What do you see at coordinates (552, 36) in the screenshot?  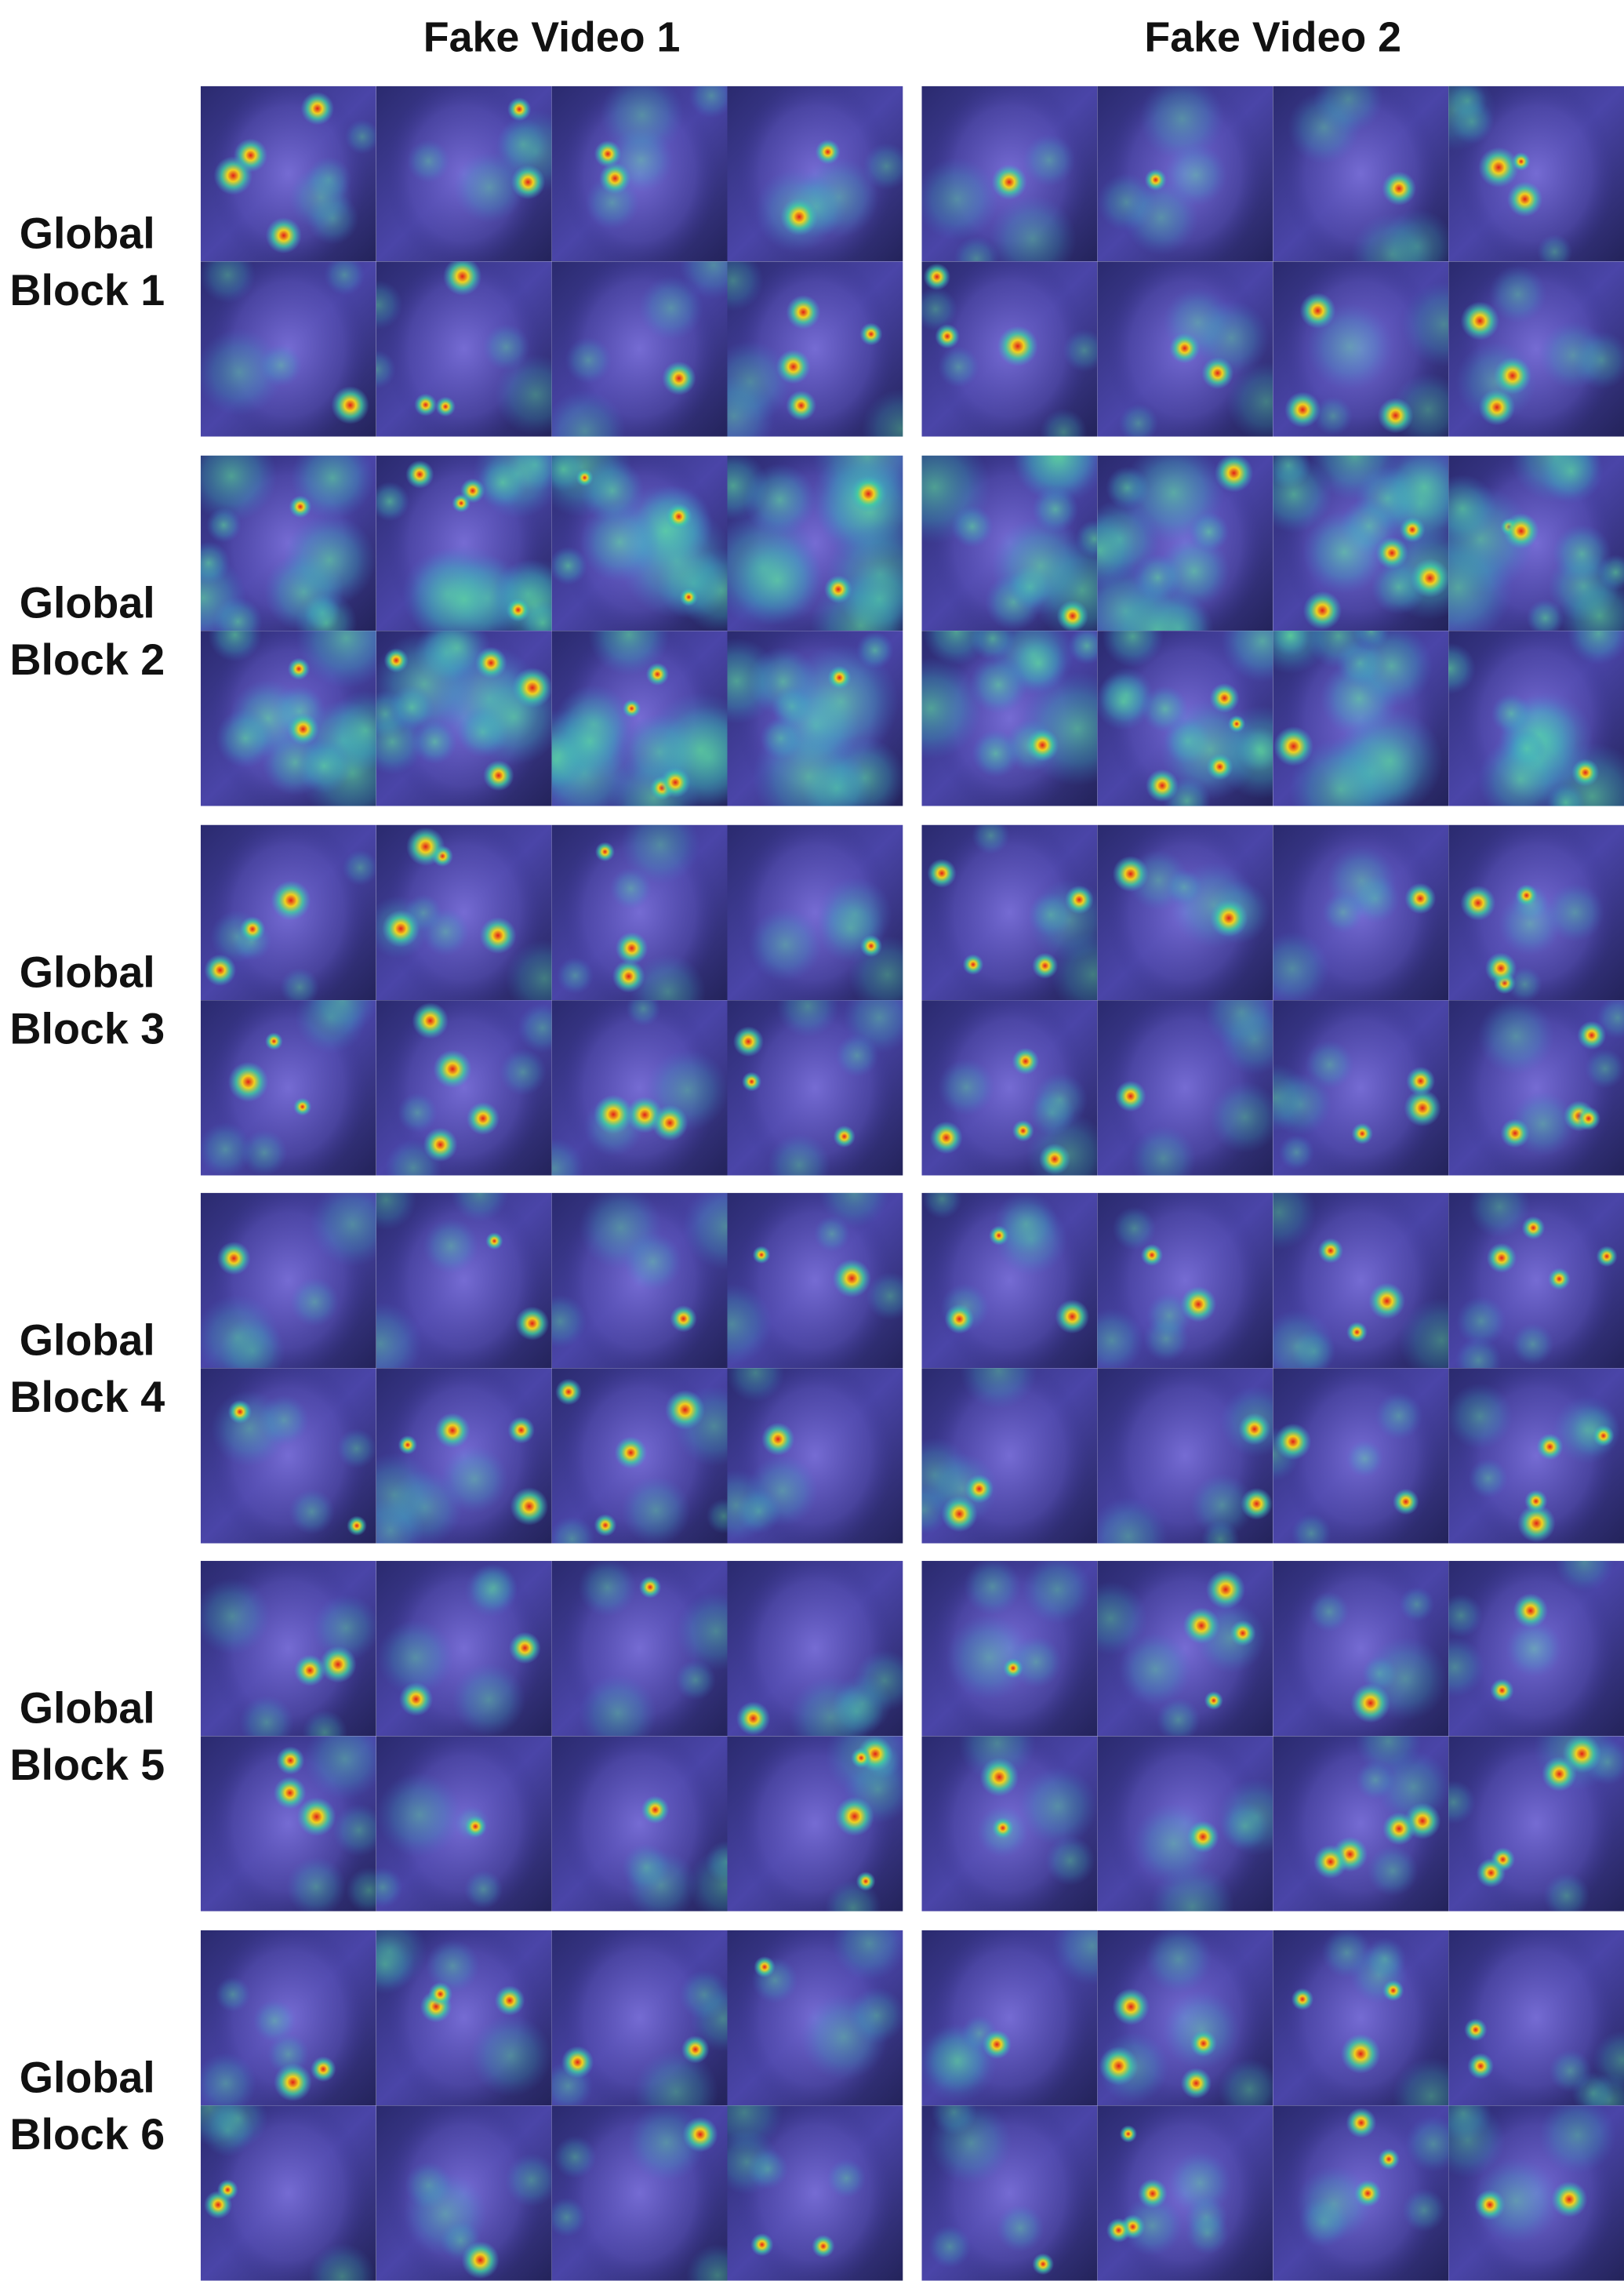 I see `column-title: Fake Video 1` at bounding box center [552, 36].